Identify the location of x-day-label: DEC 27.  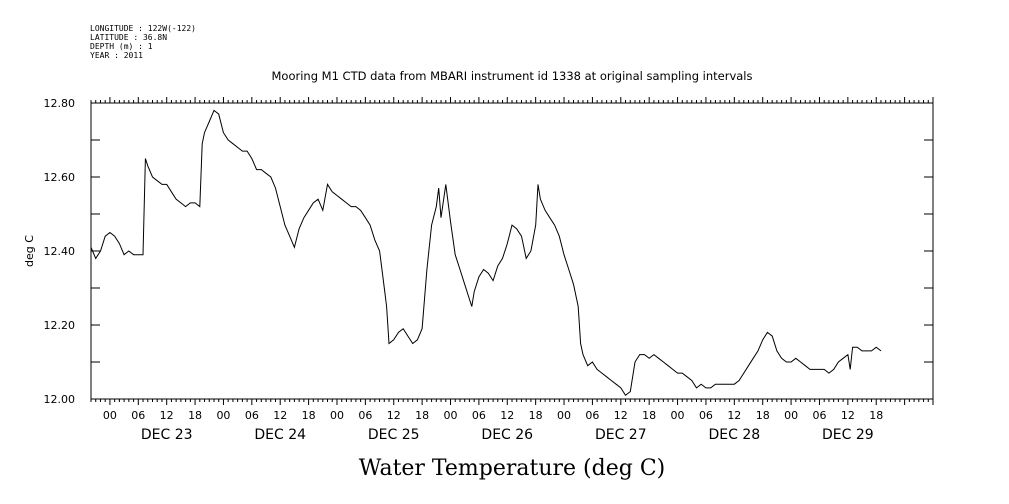
(621, 435).